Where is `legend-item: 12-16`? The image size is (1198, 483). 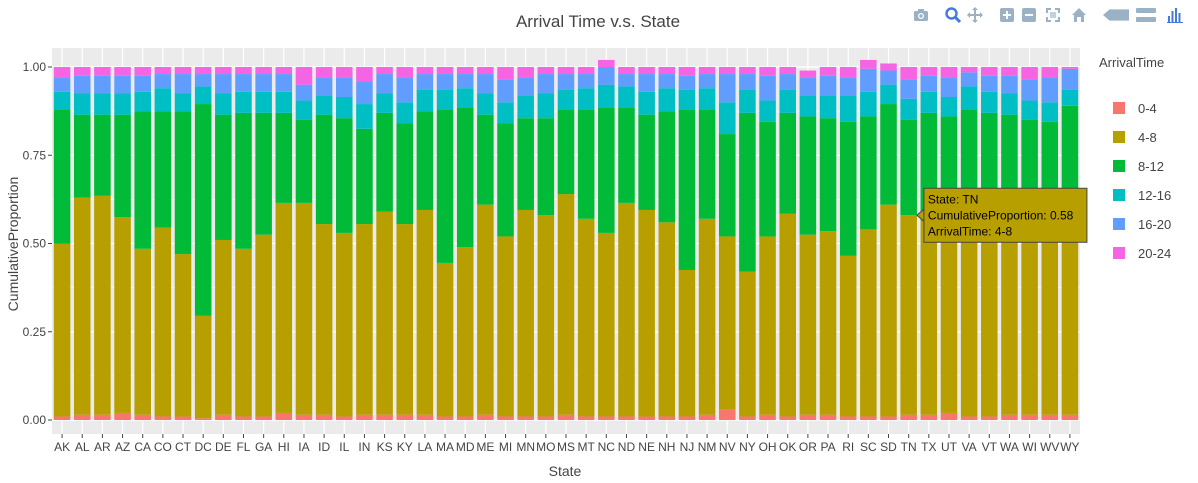
legend-item: 12-16 is located at coordinates (1142, 195).